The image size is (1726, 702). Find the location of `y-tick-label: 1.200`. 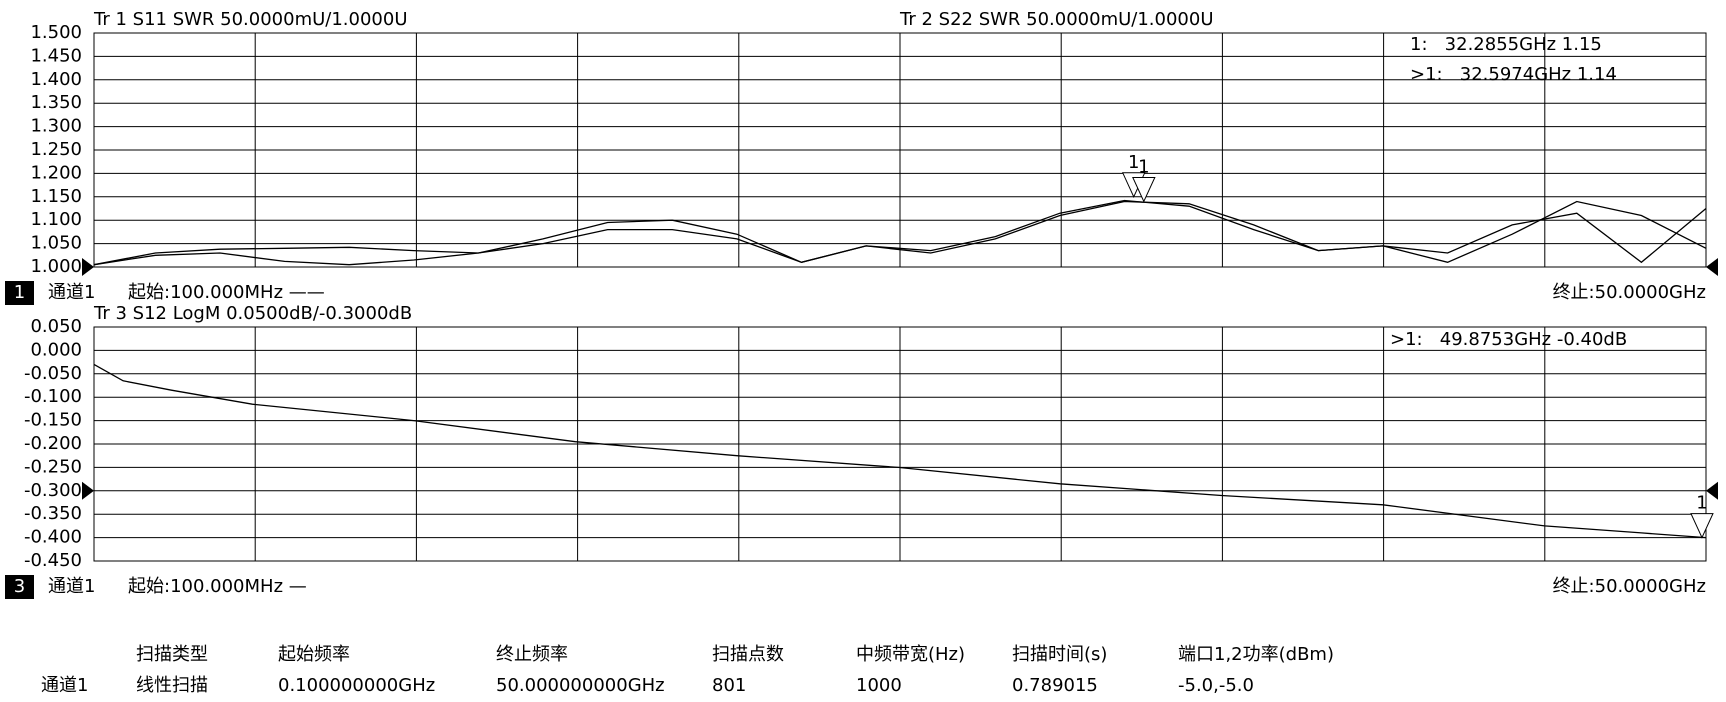

y-tick-label: 1.200 is located at coordinates (56, 172).